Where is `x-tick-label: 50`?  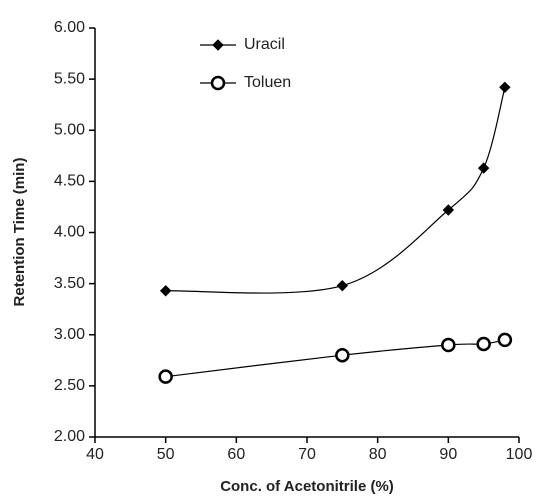 x-tick-label: 50 is located at coordinates (166, 454).